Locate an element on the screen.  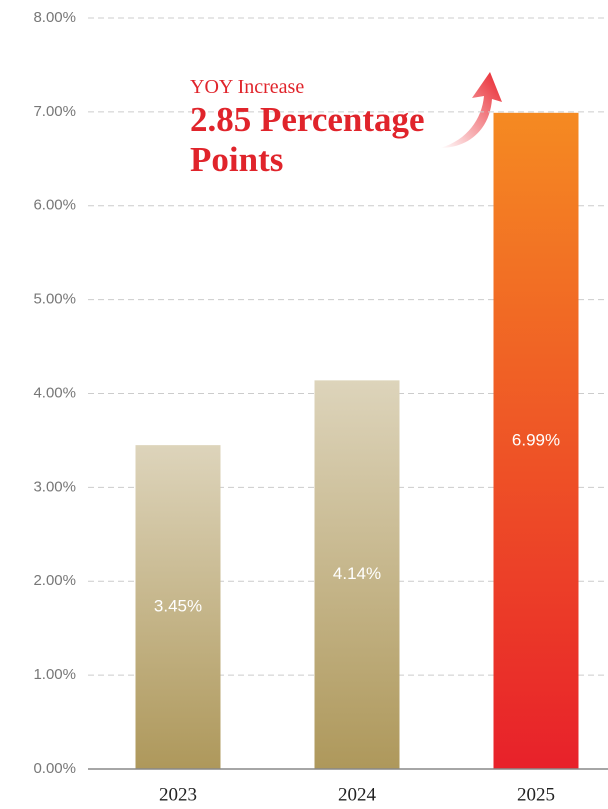
annotation: YOY Increase 2.85 Percentage Points is located at coordinates (325, 127).